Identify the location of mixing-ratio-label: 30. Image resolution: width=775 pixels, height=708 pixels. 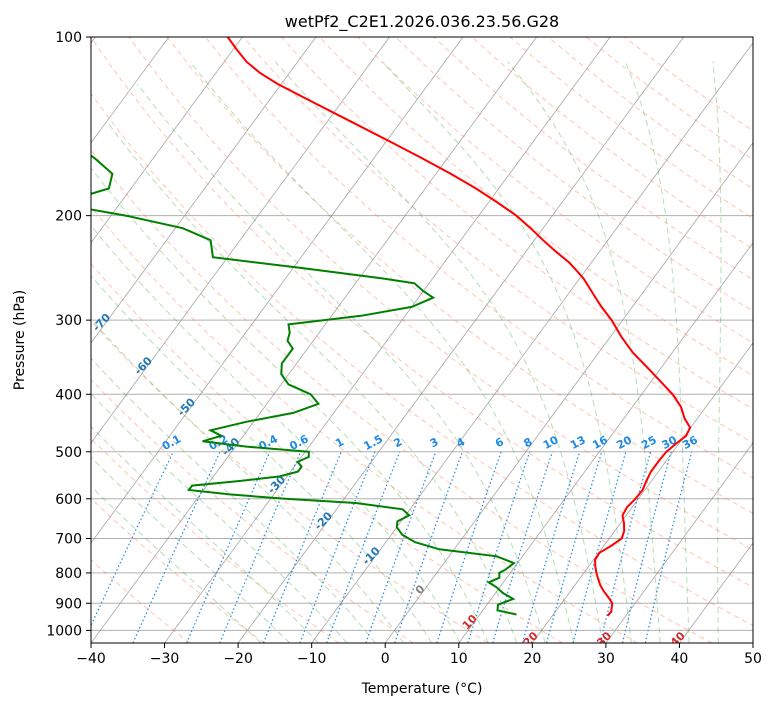
(670, 442).